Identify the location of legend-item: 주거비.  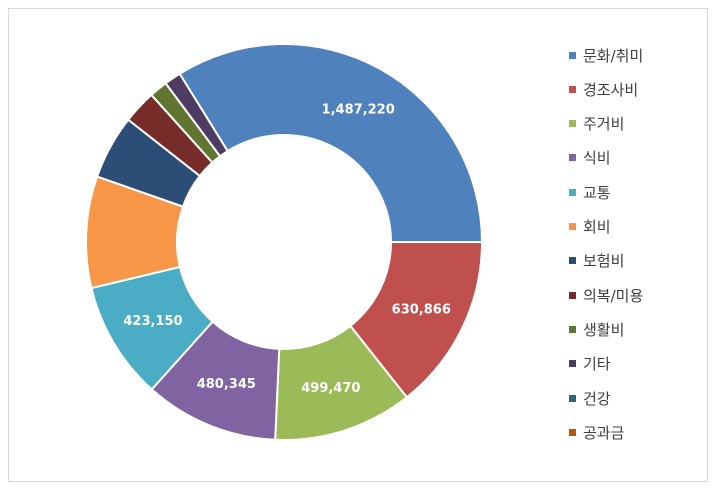
(596, 124).